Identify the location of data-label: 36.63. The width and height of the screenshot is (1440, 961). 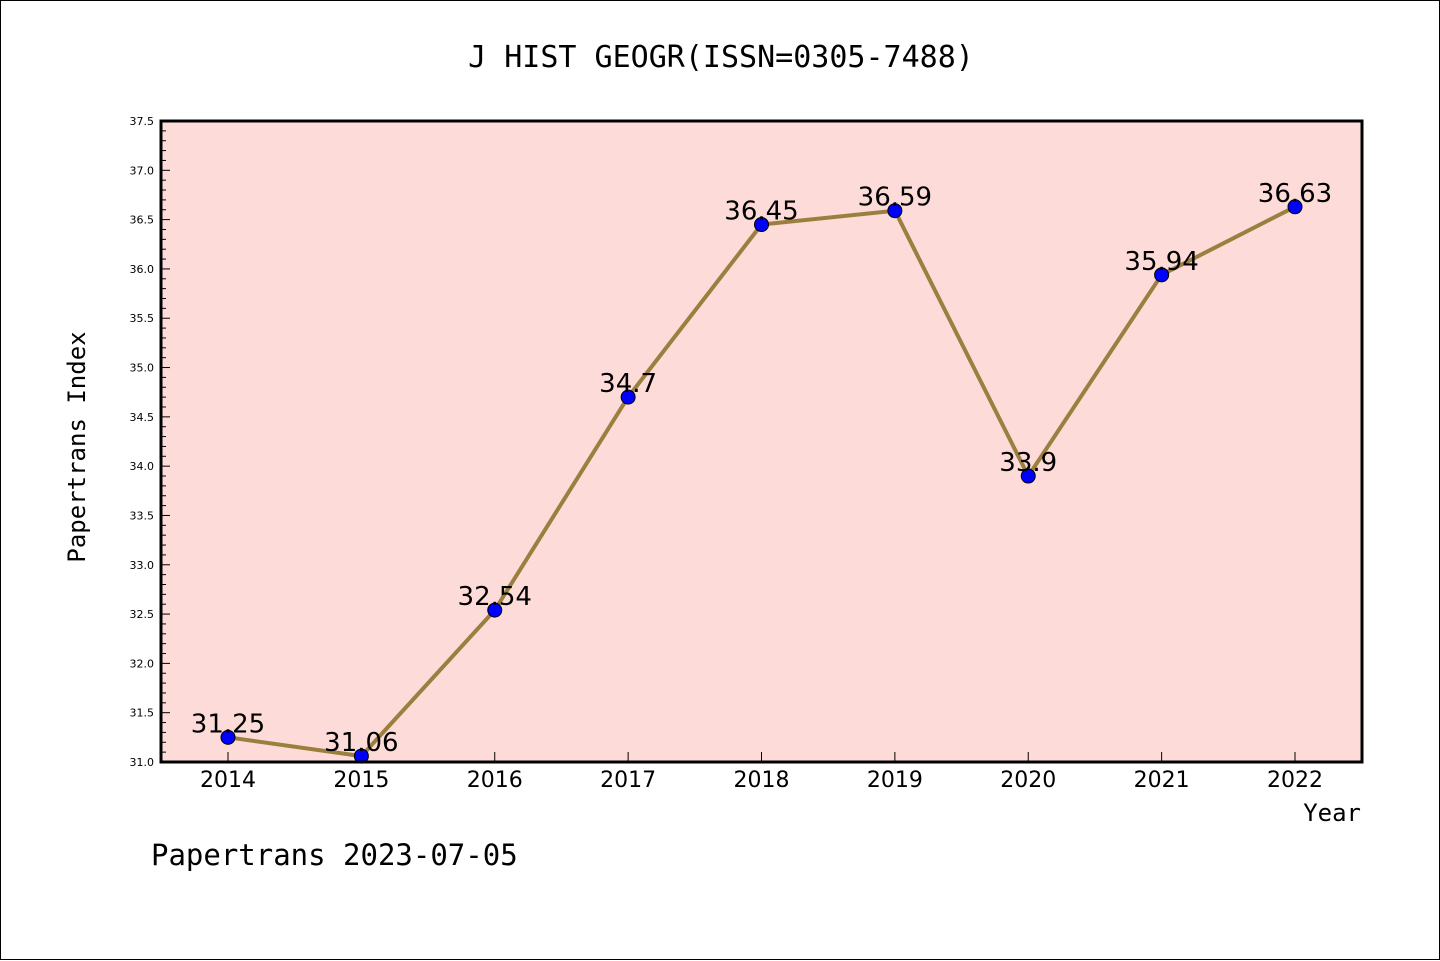
(1295, 194).